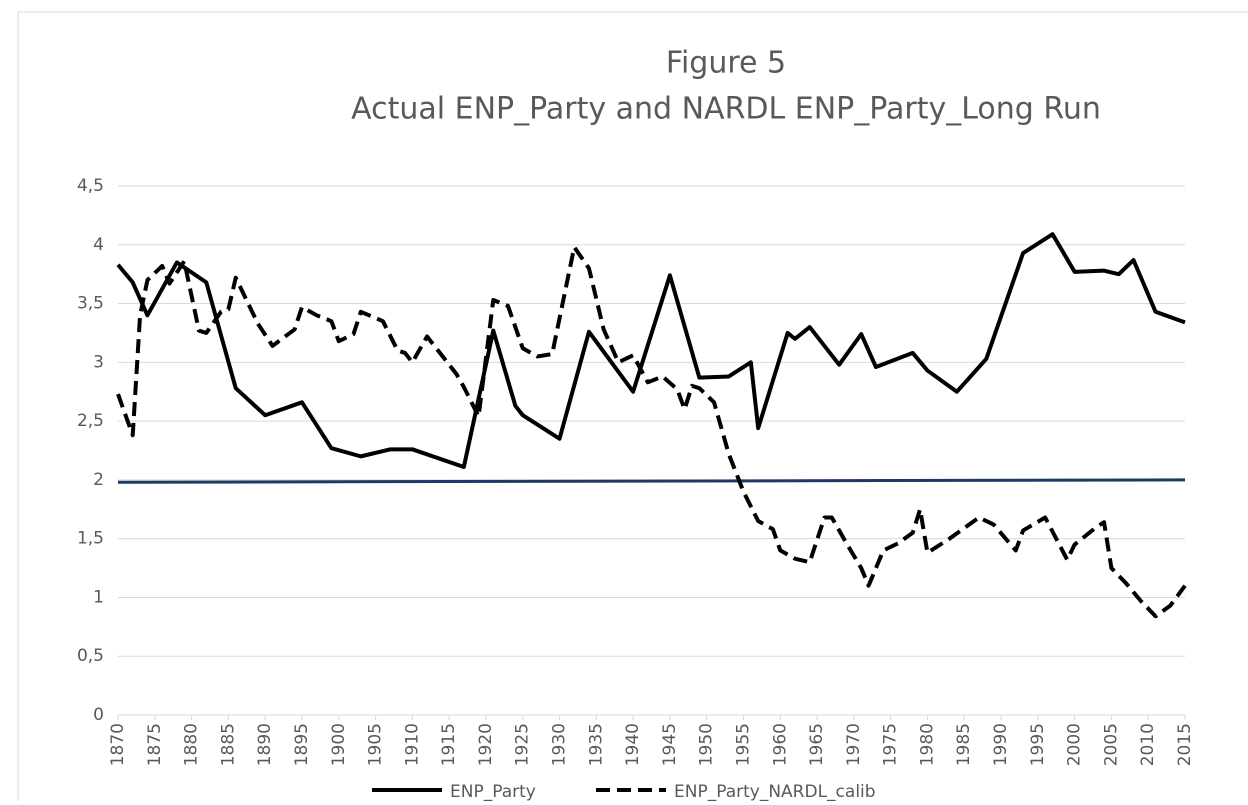 The height and width of the screenshot is (805, 1248). Describe the element at coordinates (927, 744) in the screenshot. I see `x-tick-label: 1980` at that location.